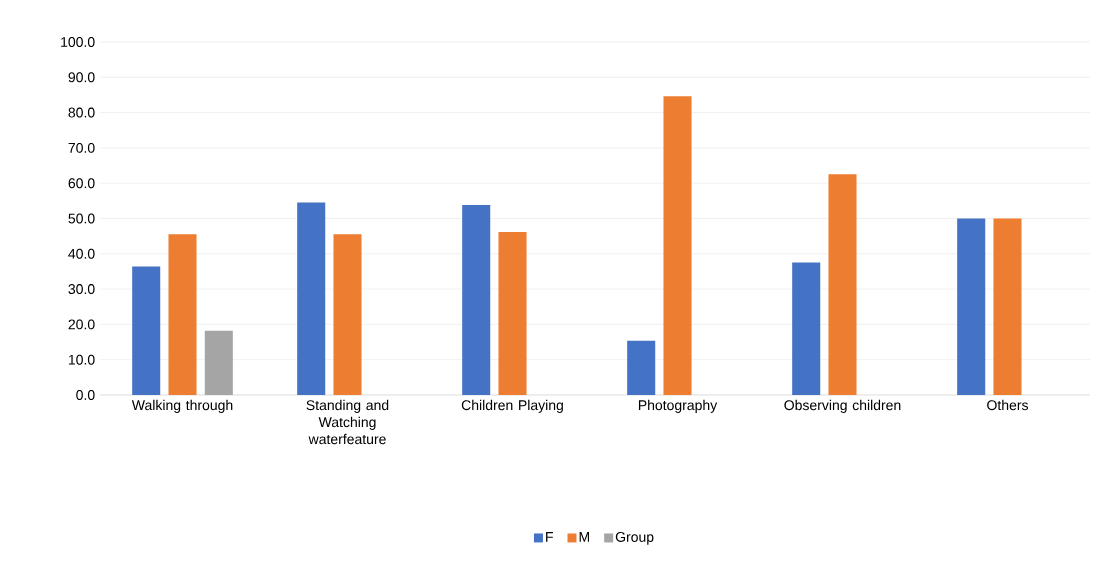 This screenshot has width=1114, height=567. I want to click on y-tick-label: 60.0, so click(81, 183).